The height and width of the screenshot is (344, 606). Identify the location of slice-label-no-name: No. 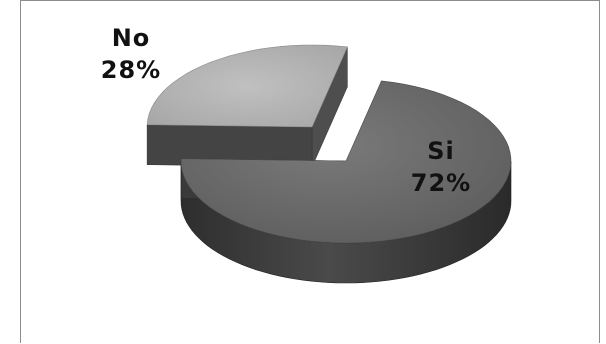
(131, 38).